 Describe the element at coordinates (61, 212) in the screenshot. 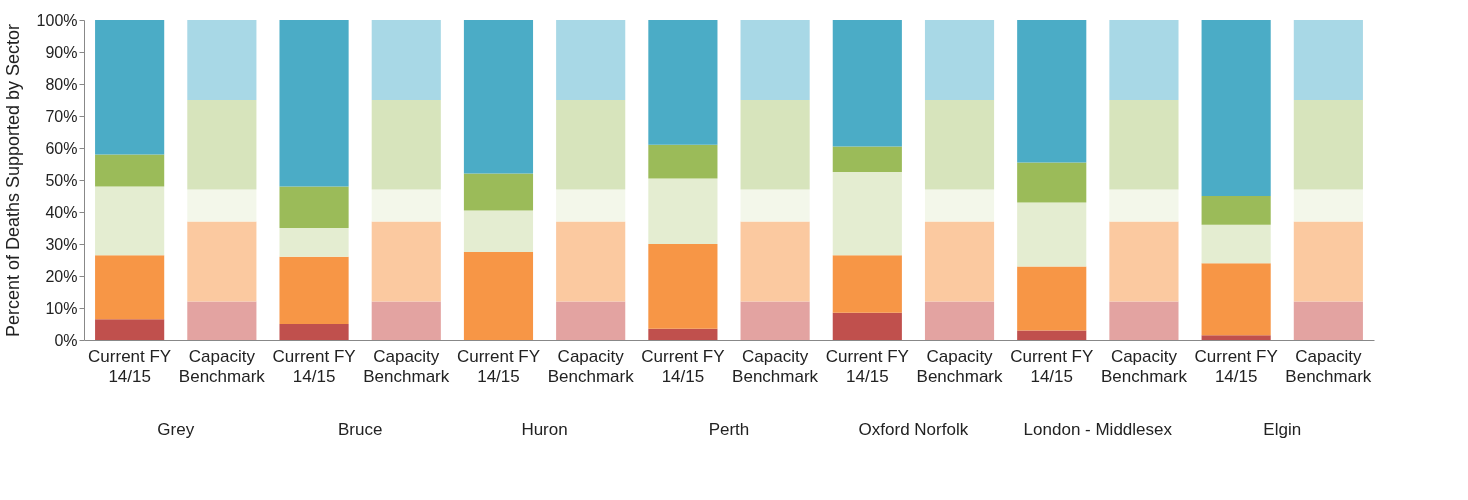

I see `y-tick-label: 40%` at that location.